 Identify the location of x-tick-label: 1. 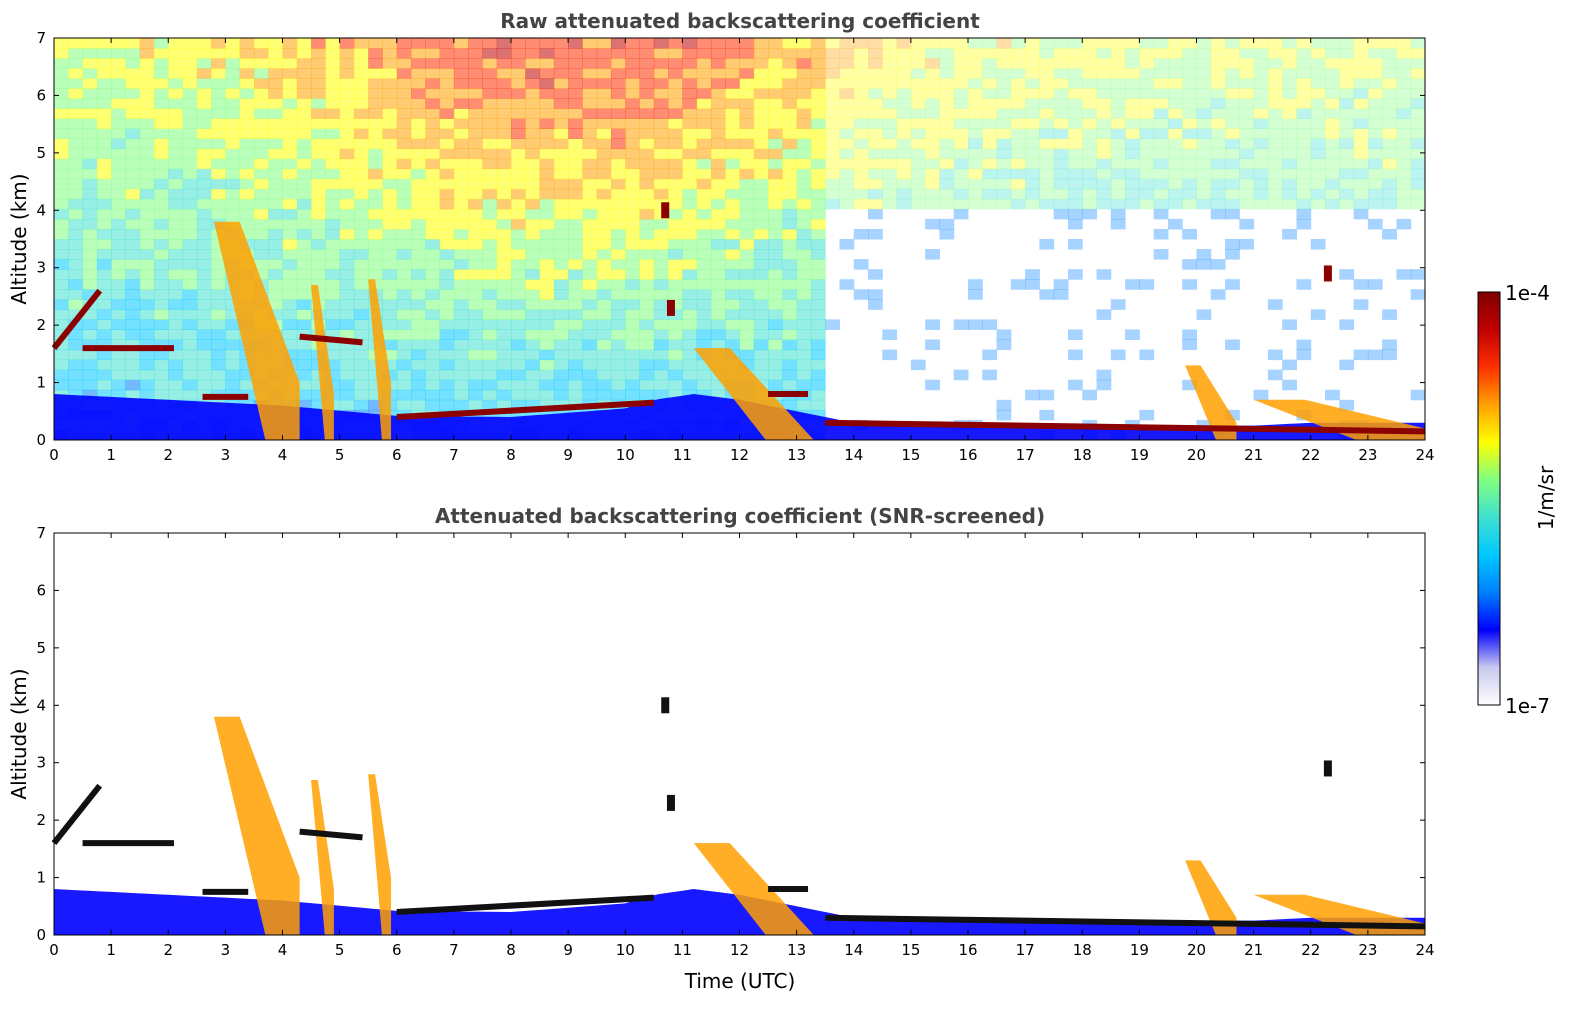
(111, 455).